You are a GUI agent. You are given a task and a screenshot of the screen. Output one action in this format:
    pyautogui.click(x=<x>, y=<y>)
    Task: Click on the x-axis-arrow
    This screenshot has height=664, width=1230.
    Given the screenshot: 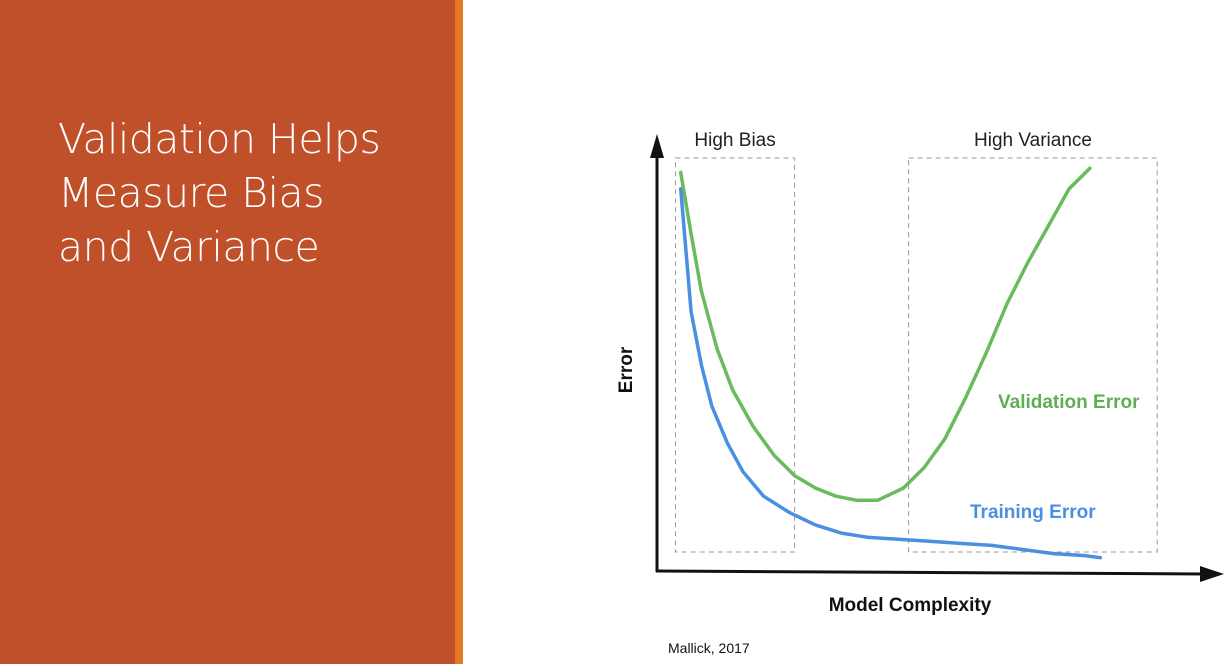 What is the action you would take?
    pyautogui.click(x=1212, y=574)
    